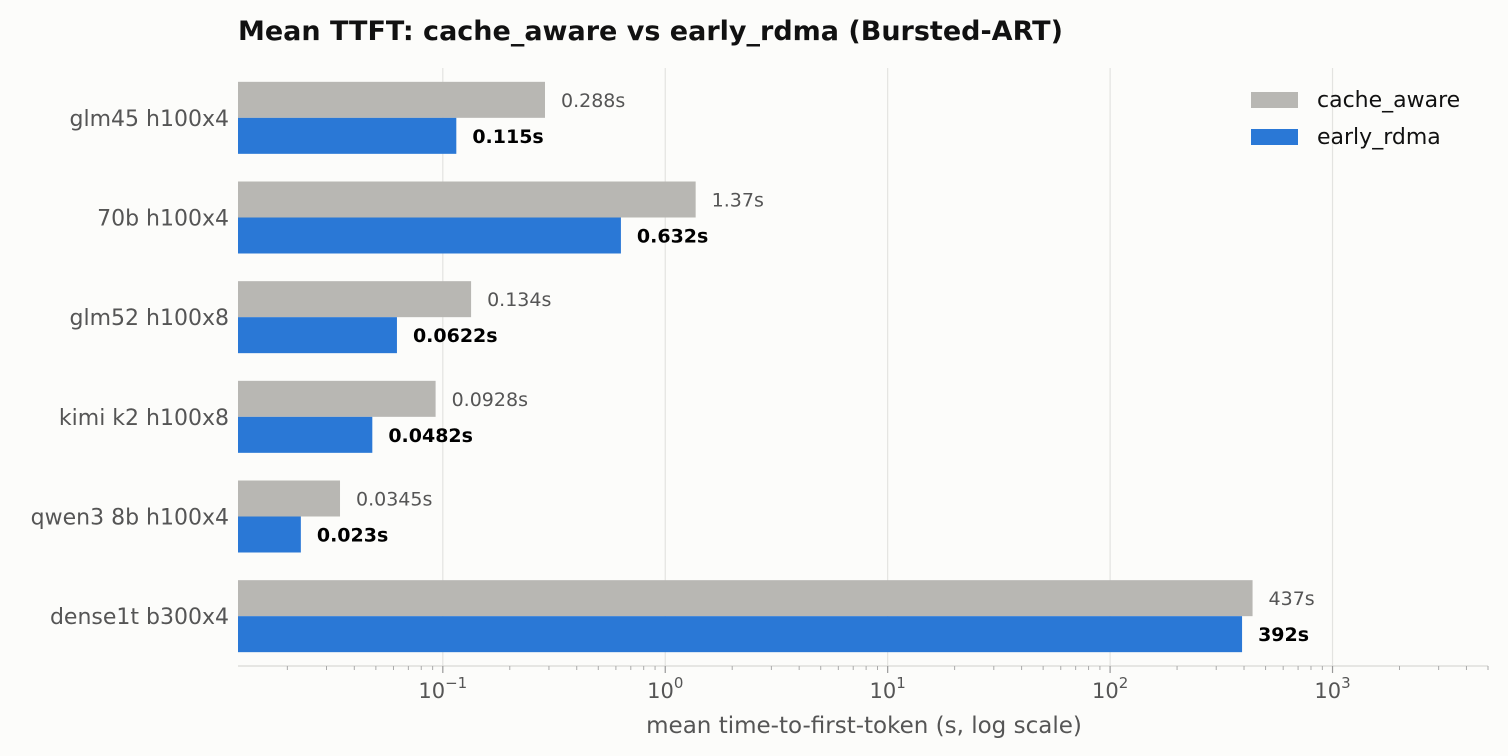  What do you see at coordinates (394, 500) in the screenshot?
I see `value-label-cache_aware: 0.0345s` at bounding box center [394, 500].